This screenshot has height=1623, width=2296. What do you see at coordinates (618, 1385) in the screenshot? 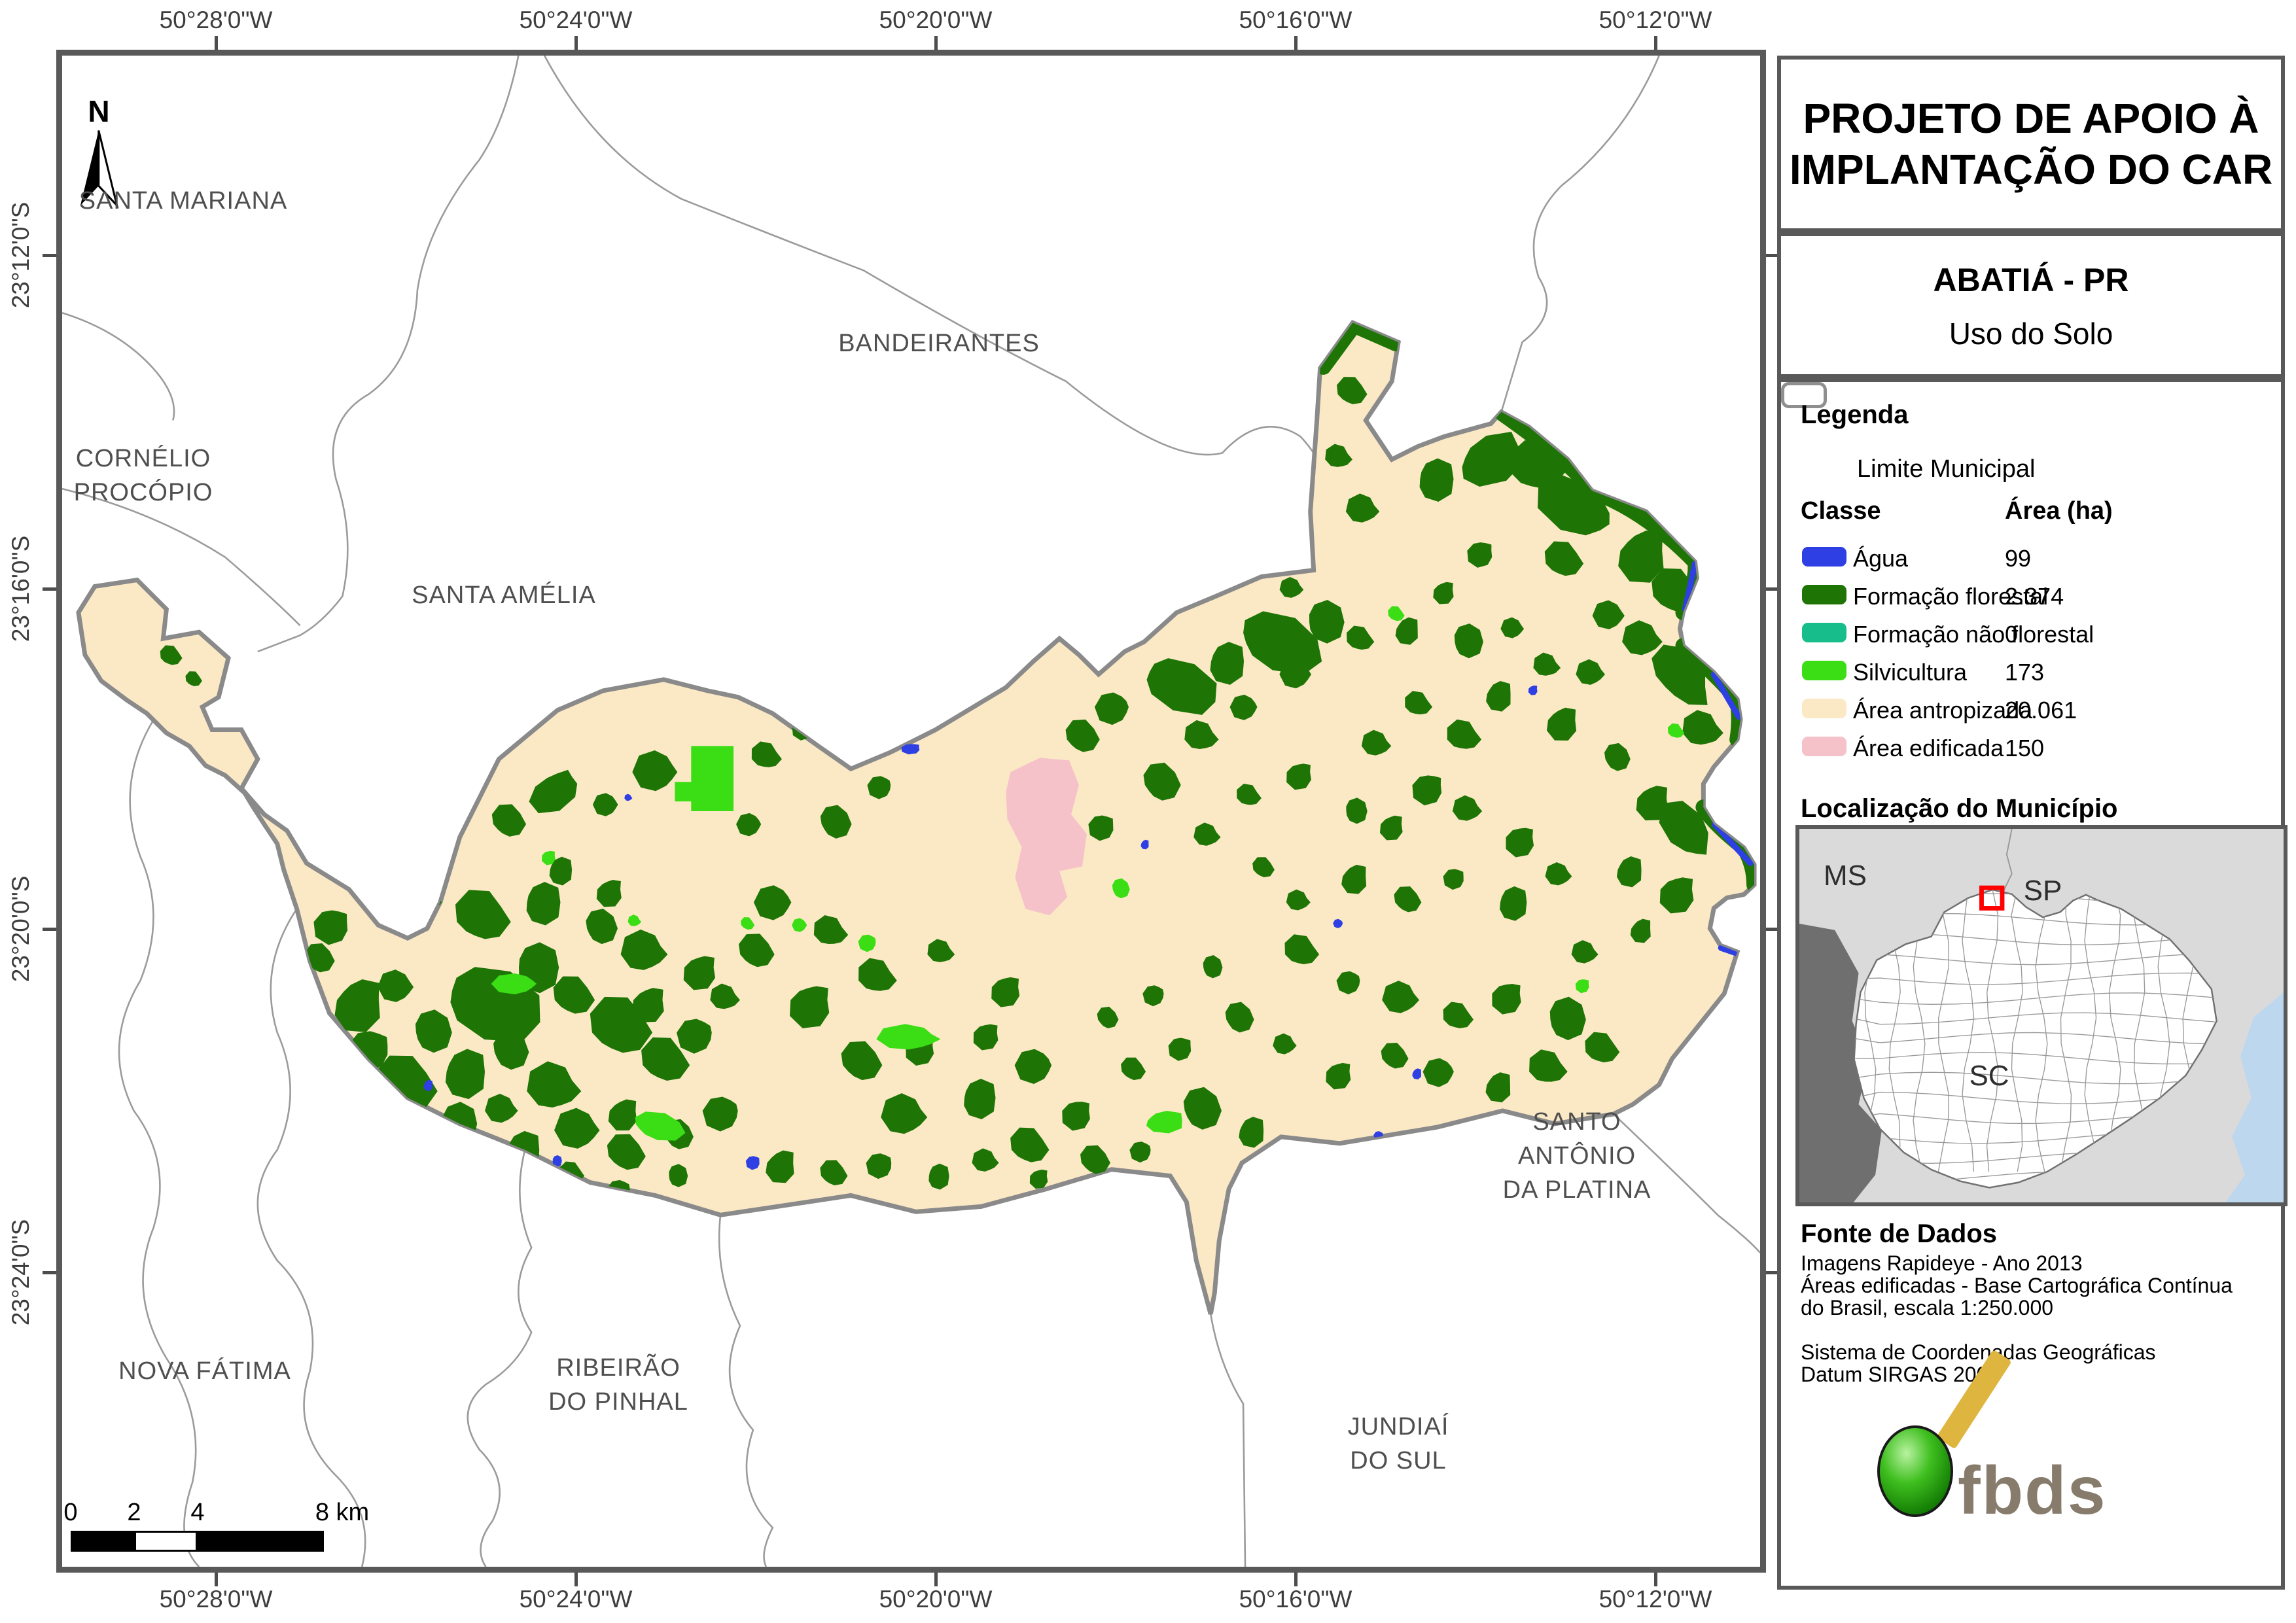
I see `neighbor-label: RIBEIRÃO DO PINHAL` at bounding box center [618, 1385].